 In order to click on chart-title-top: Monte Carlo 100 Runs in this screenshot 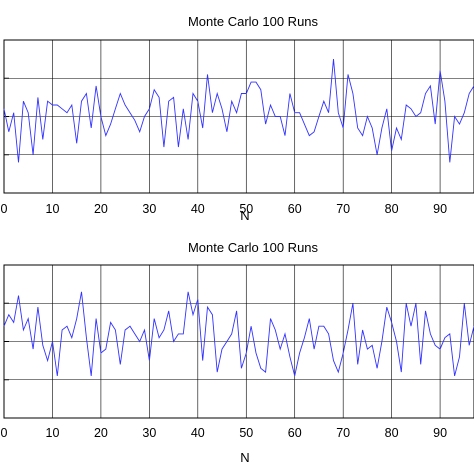, I will do `click(253, 21)`.